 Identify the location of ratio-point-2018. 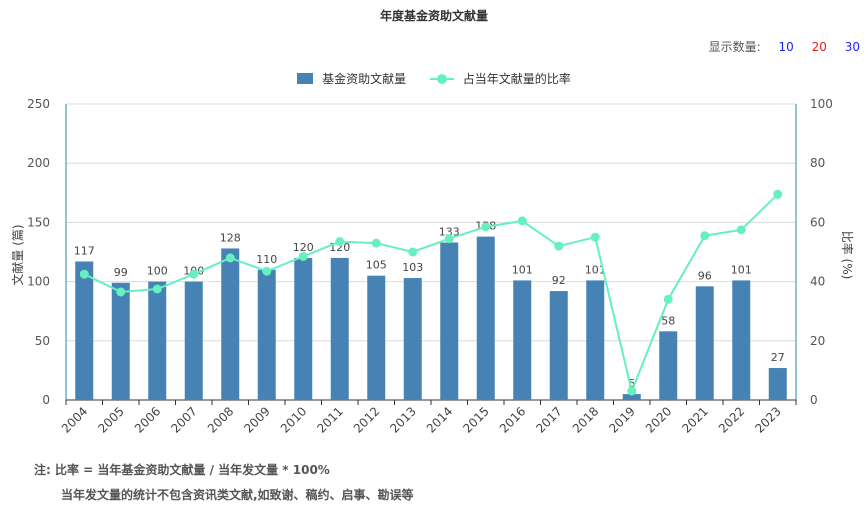
(595, 237).